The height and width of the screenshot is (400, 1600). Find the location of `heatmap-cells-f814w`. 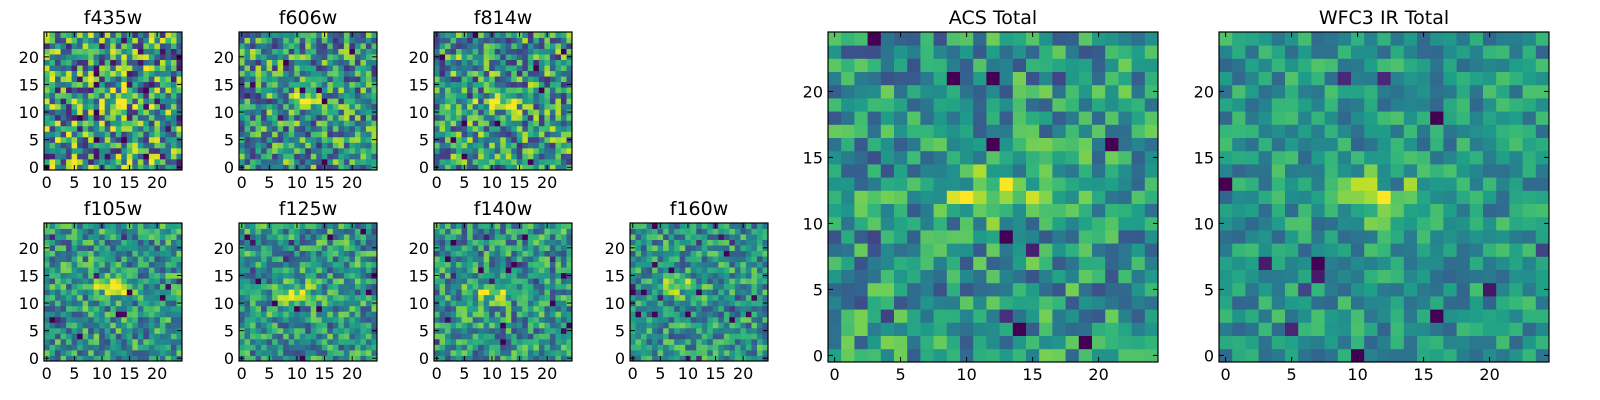

heatmap-cells-f814w is located at coordinates (503, 101).